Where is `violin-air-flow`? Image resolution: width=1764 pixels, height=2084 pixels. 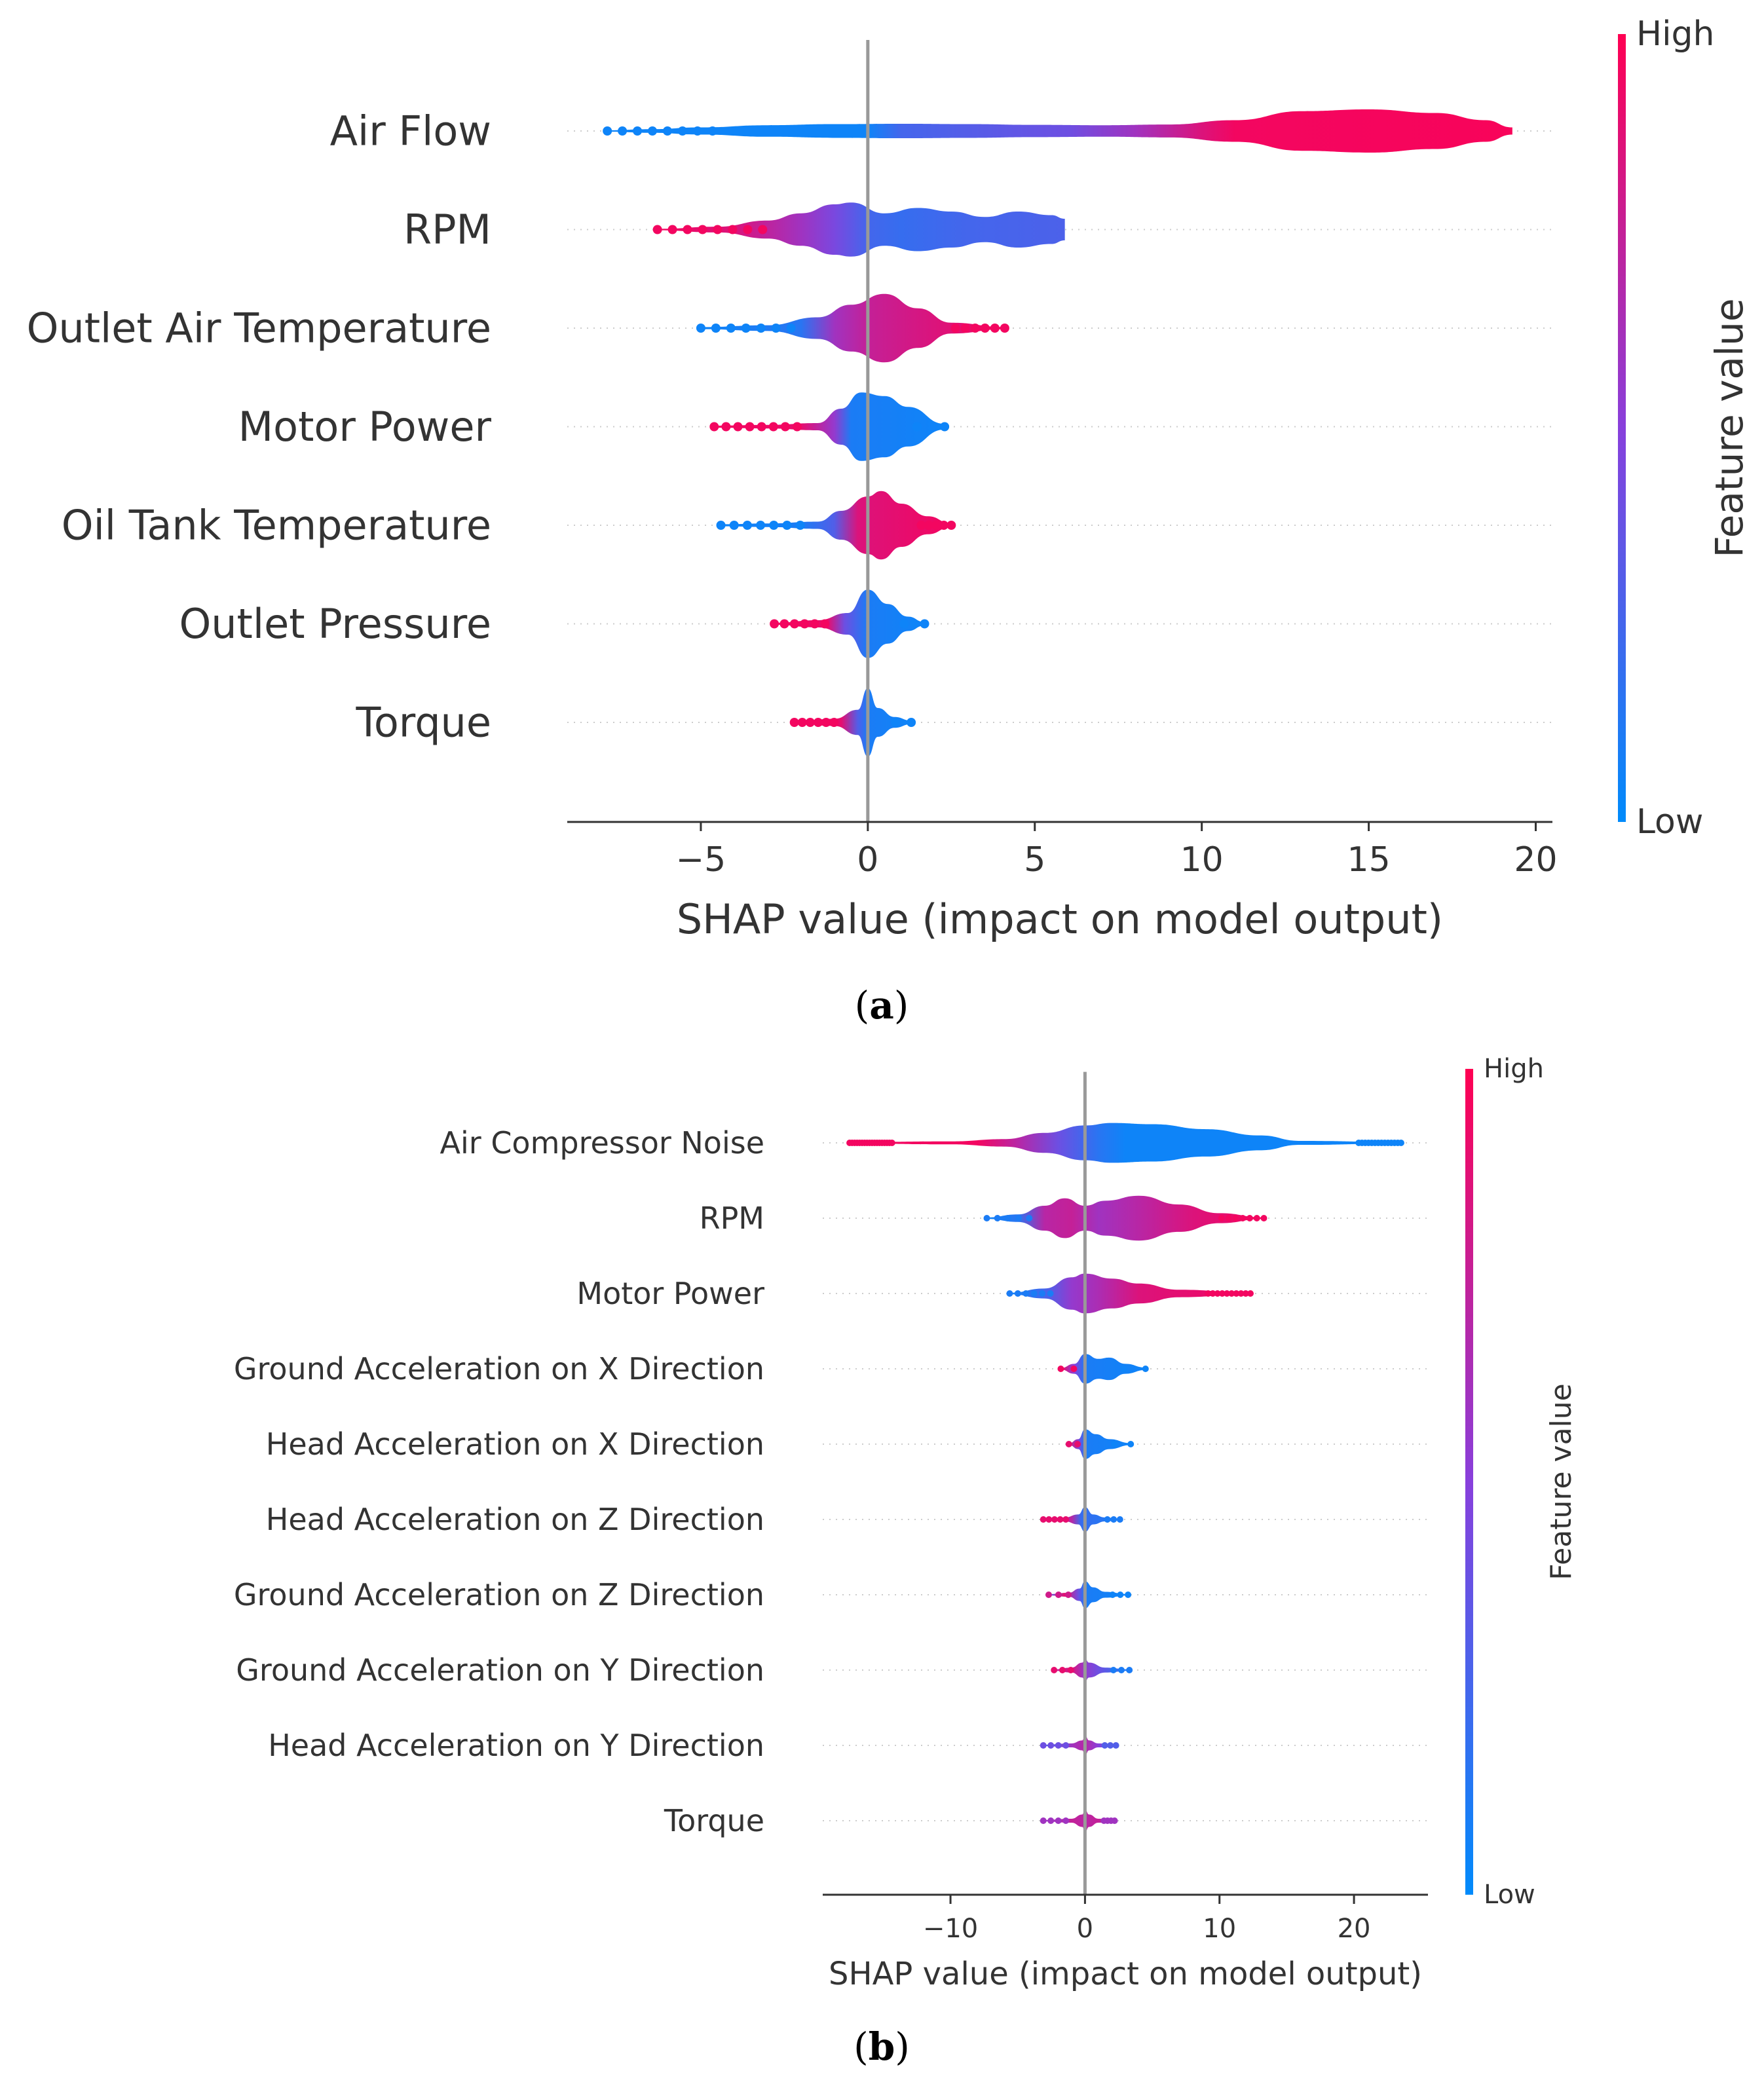
violin-air-flow is located at coordinates (1059, 131).